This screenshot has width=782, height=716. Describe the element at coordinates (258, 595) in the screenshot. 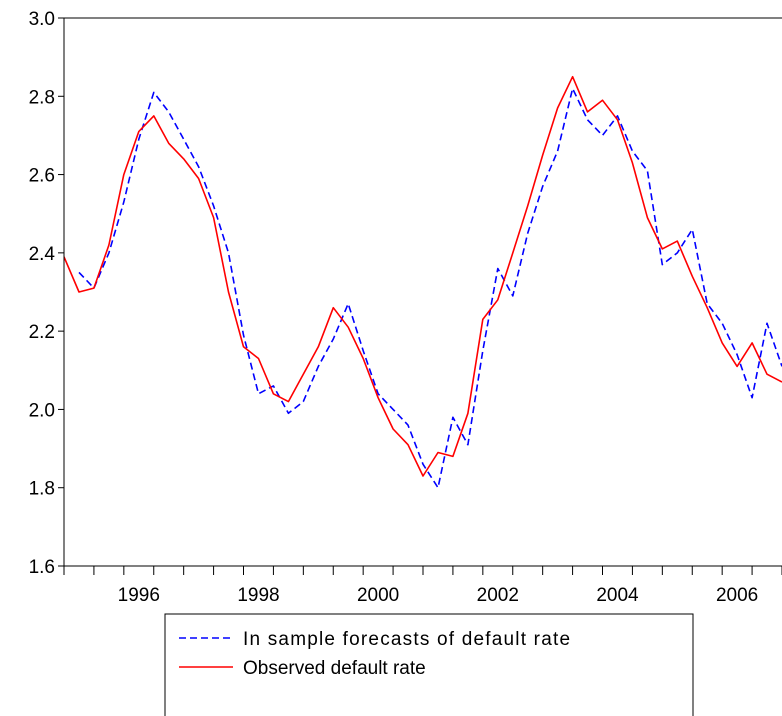

I see `x-tick-label: 1998` at that location.